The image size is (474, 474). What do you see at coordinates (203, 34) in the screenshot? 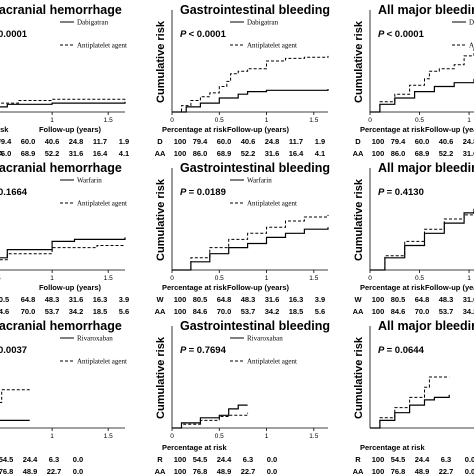
I see `p-value: P < 0.0001` at bounding box center [203, 34].